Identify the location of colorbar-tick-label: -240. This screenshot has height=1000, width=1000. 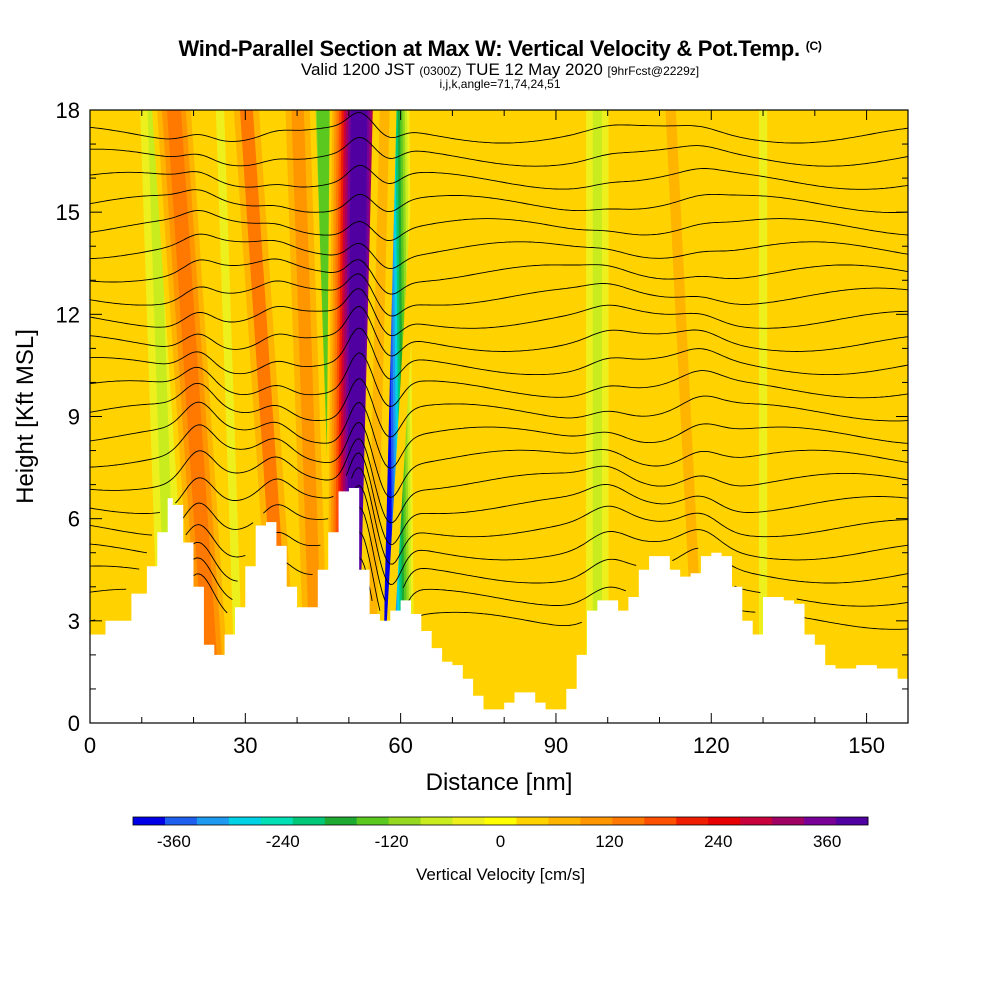
(283, 841).